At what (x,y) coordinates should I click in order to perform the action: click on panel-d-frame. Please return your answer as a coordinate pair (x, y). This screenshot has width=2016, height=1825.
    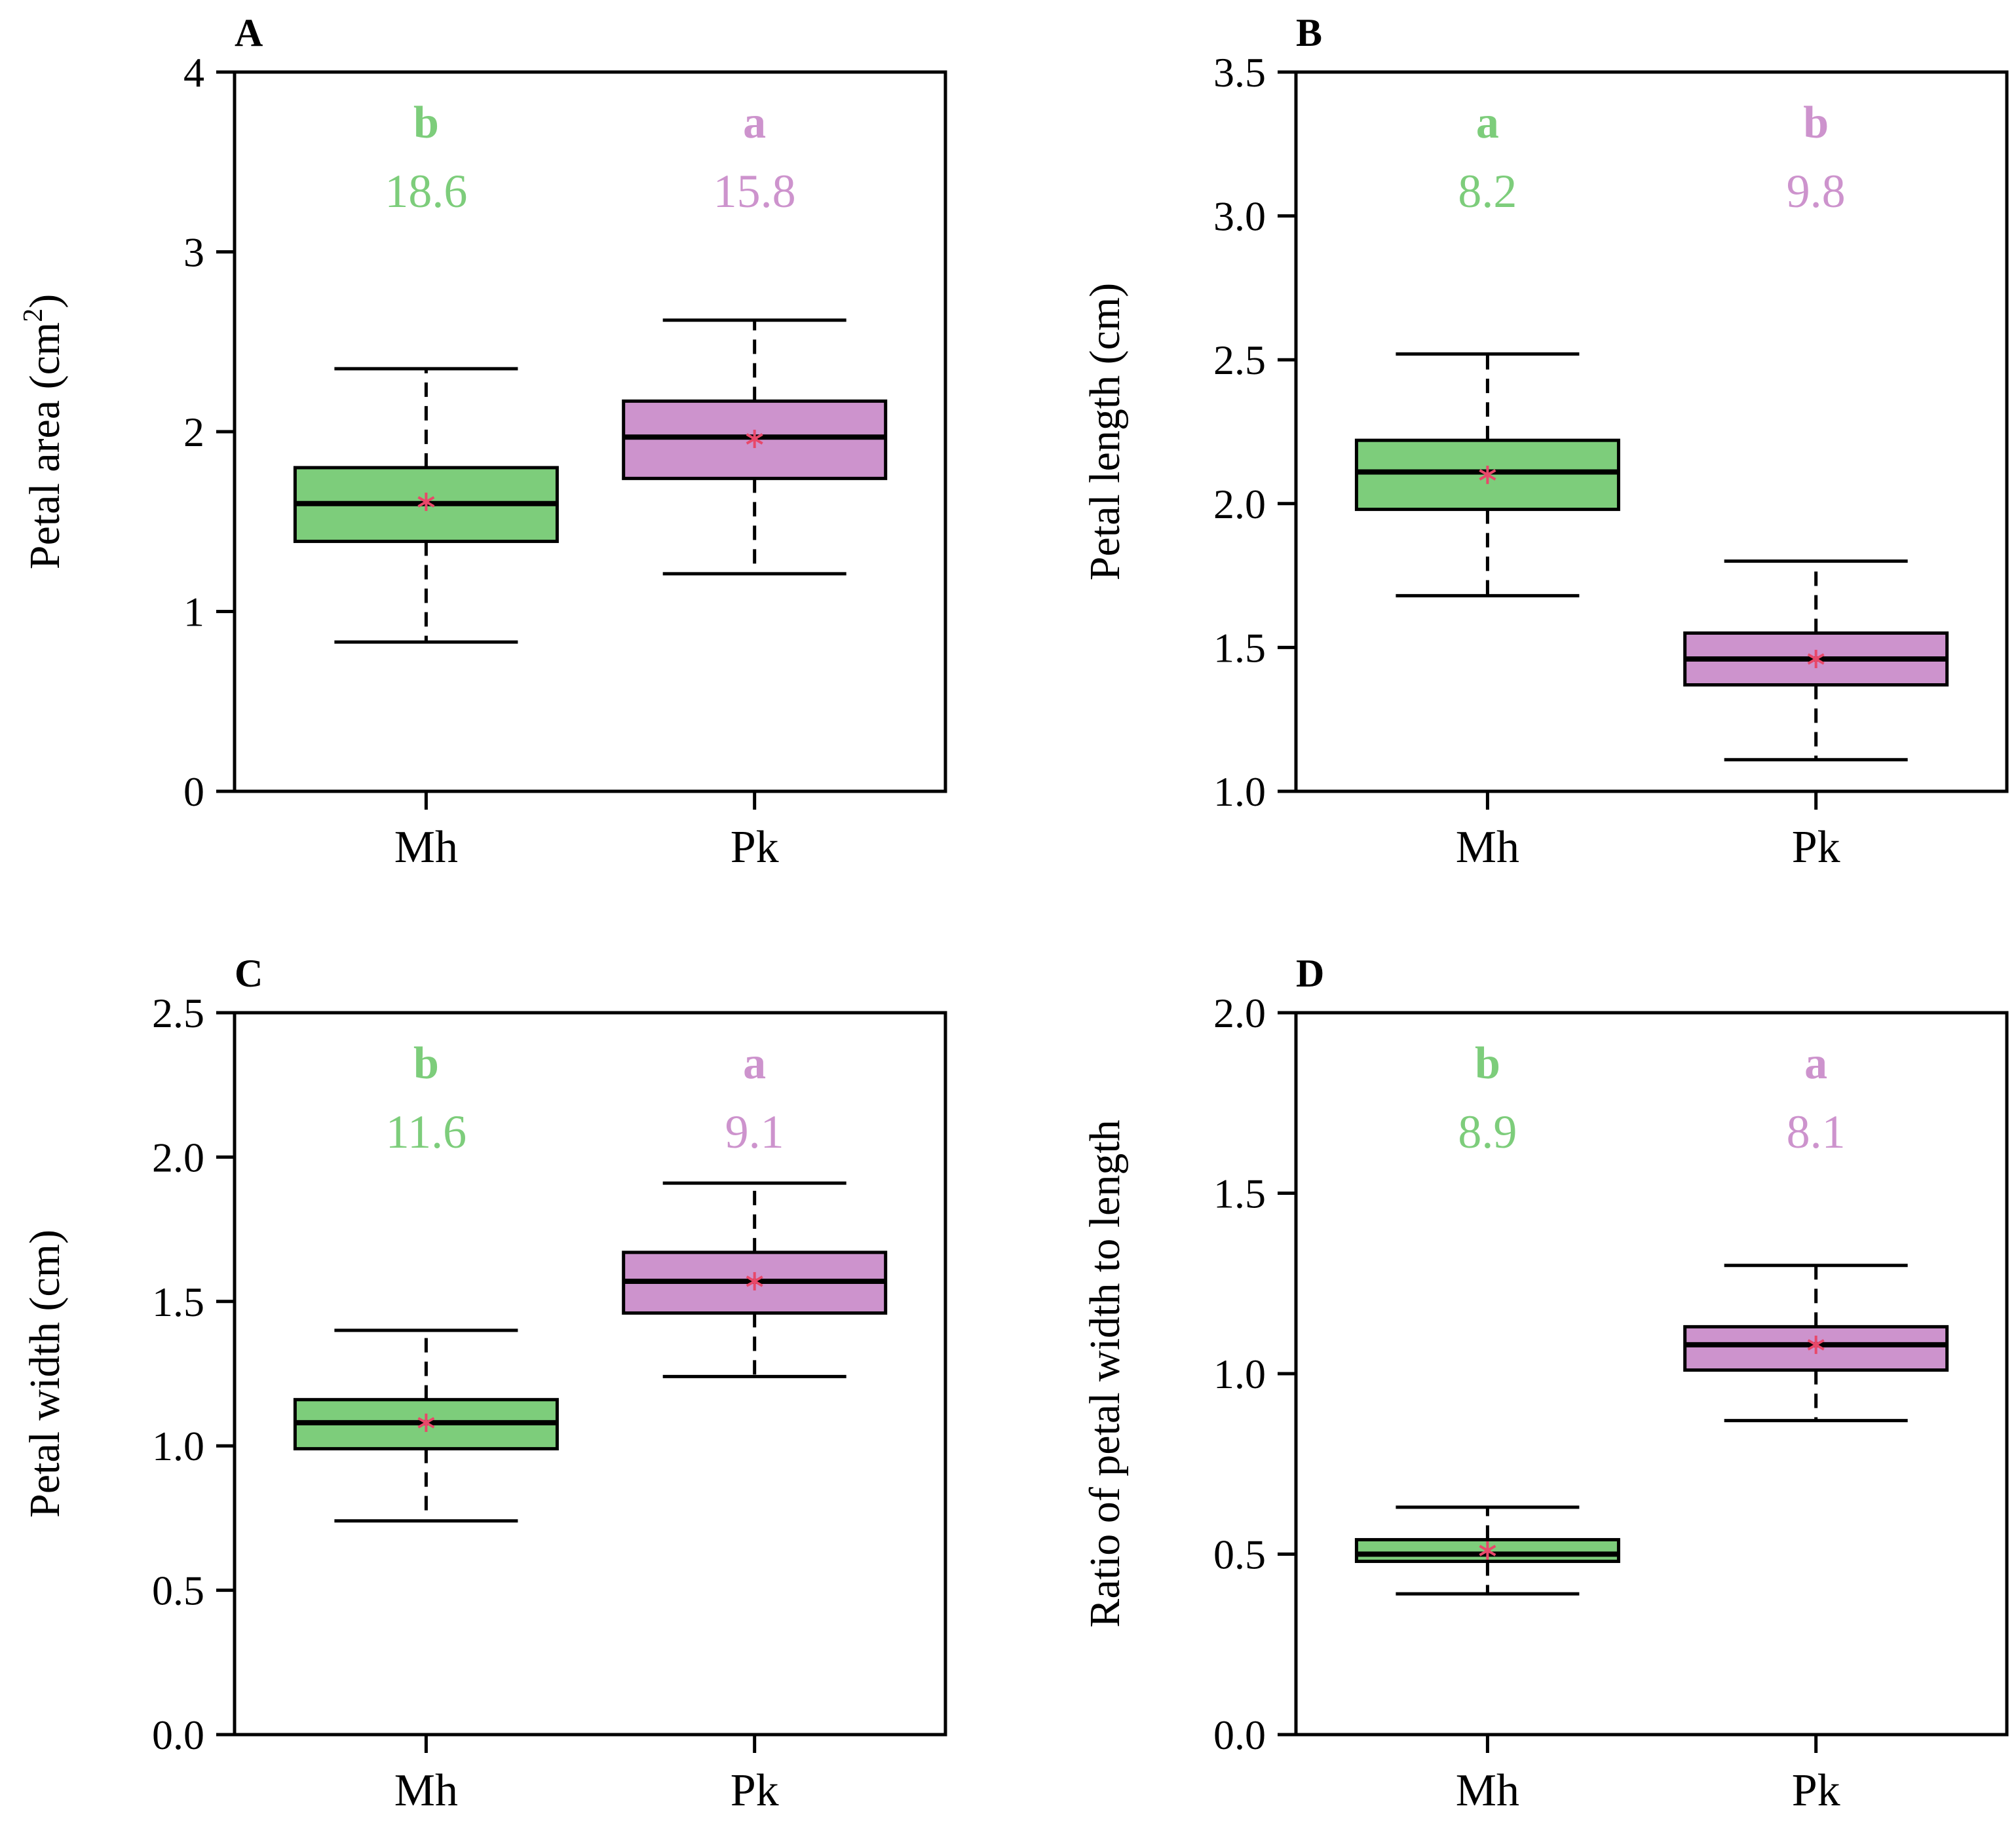
    Looking at the image, I should click on (1651, 1374).